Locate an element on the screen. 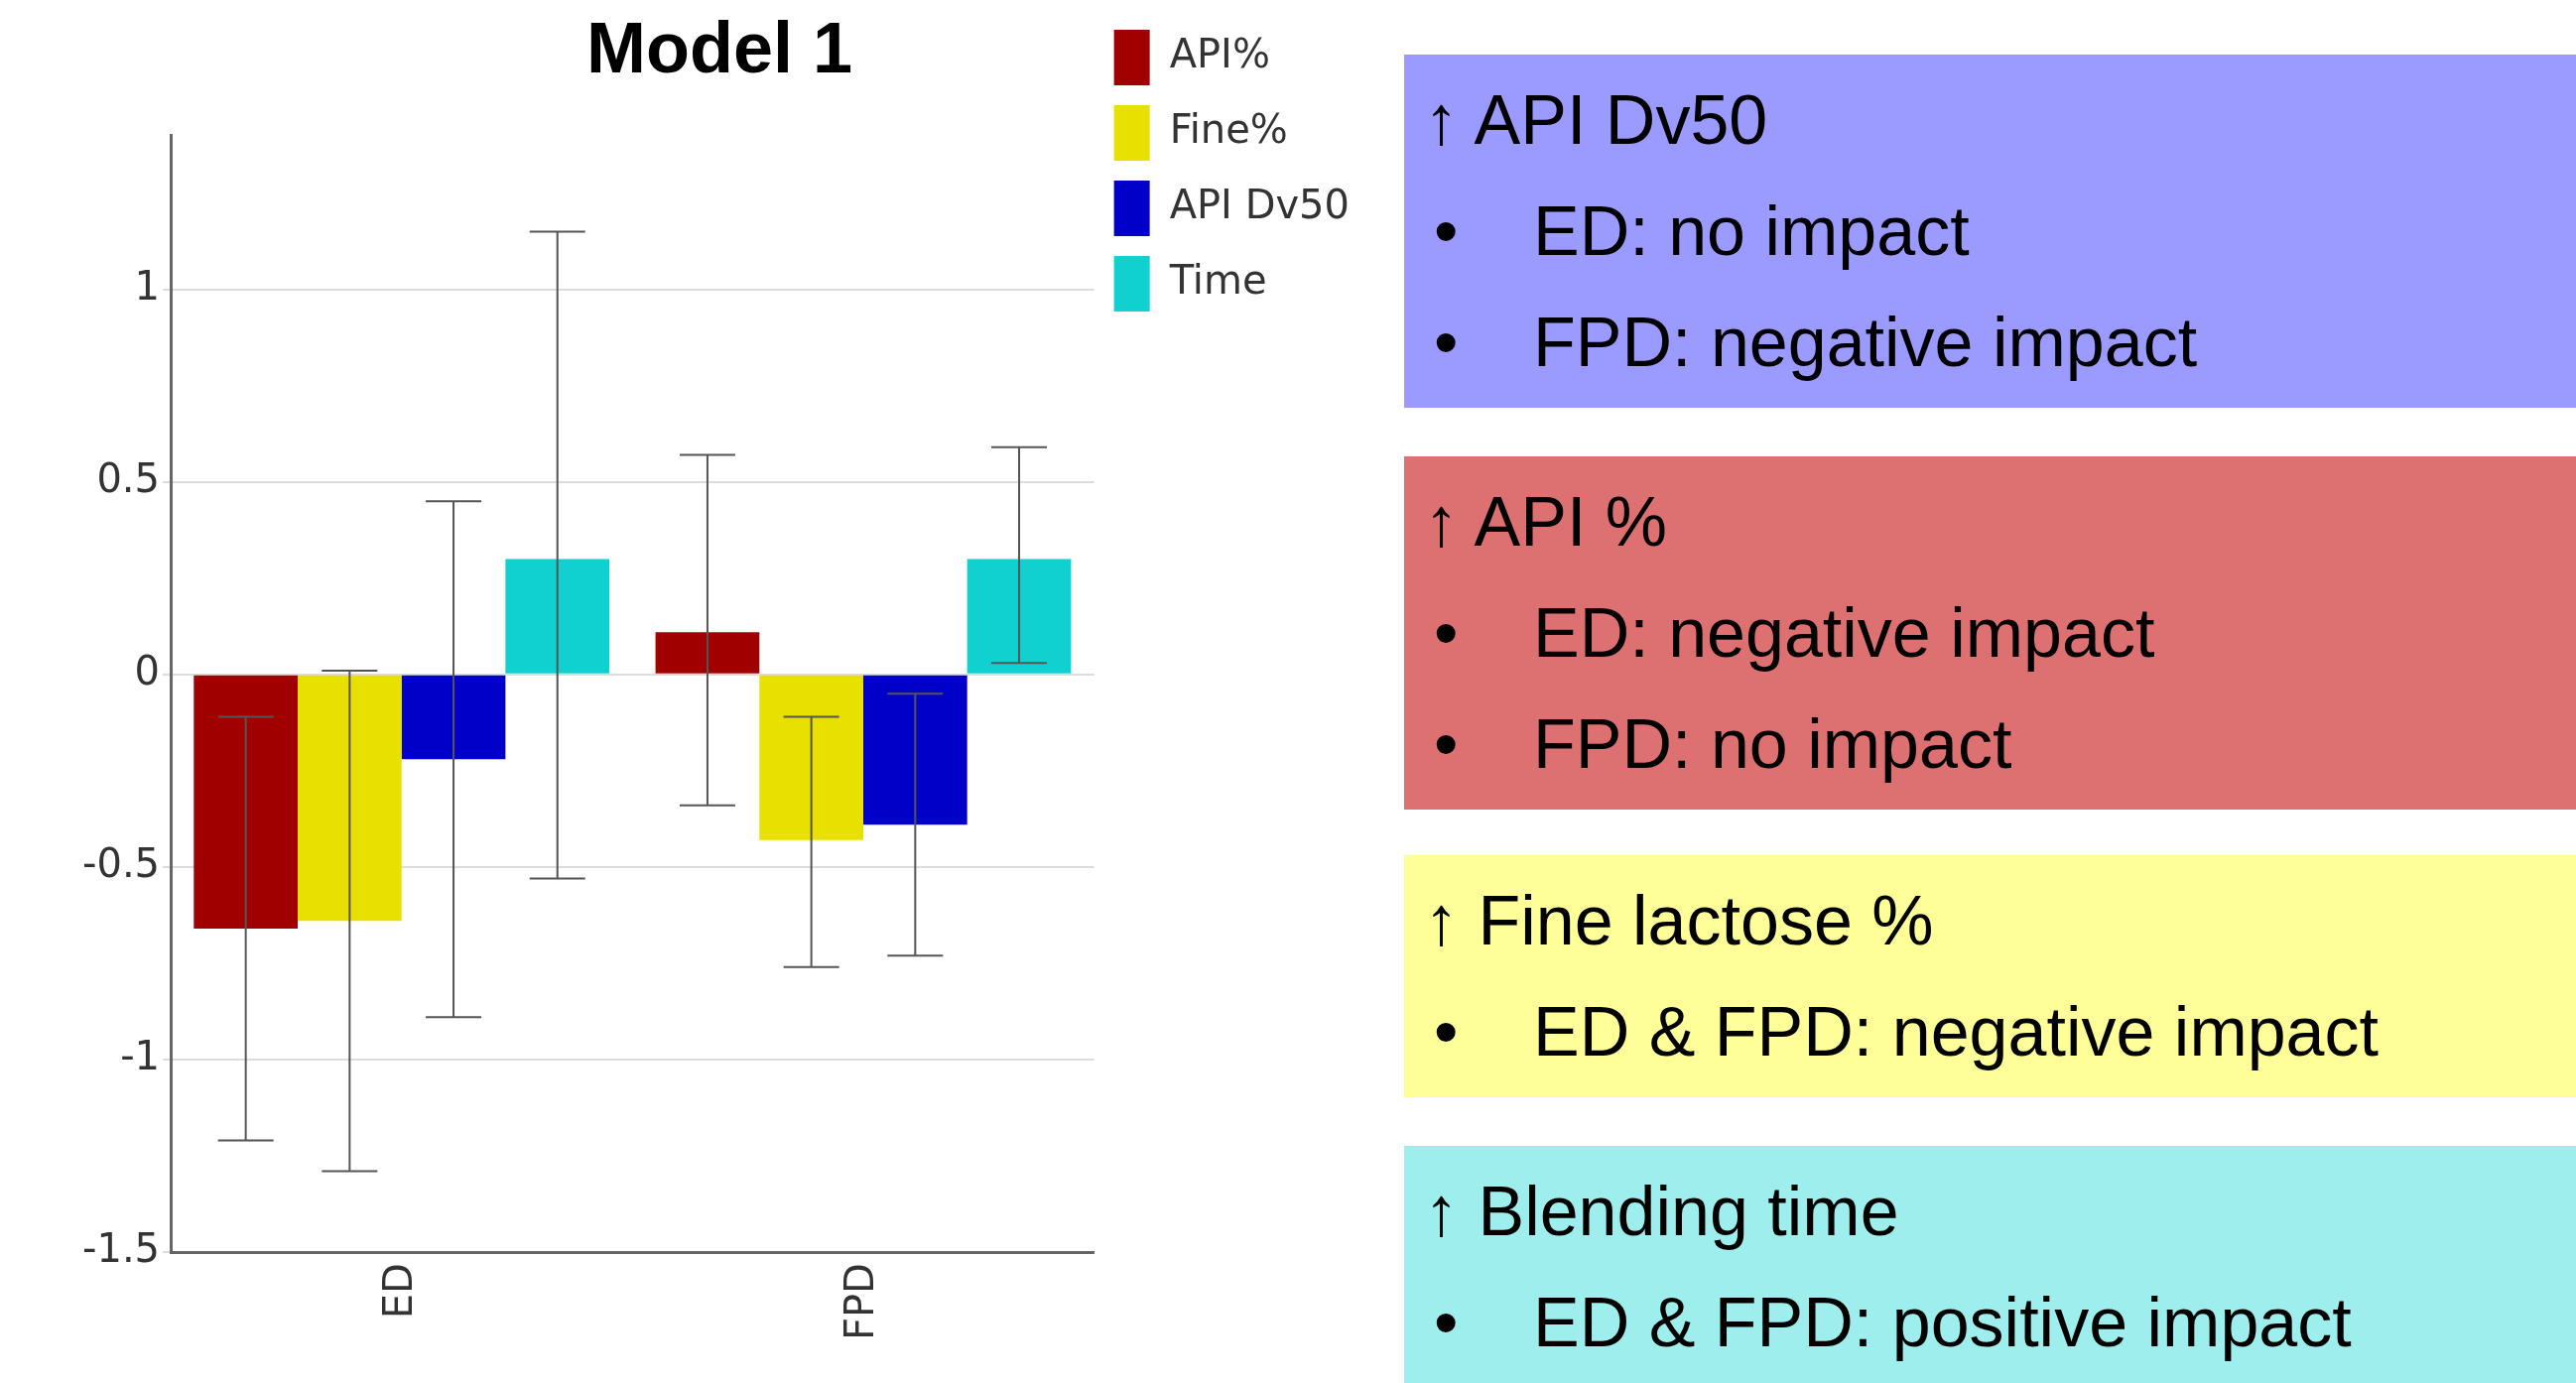 The image size is (2576, 1383). text: ↑ API Dv50 • ED: no impact • FPD: negative impact is located at coordinates (1812, 231).